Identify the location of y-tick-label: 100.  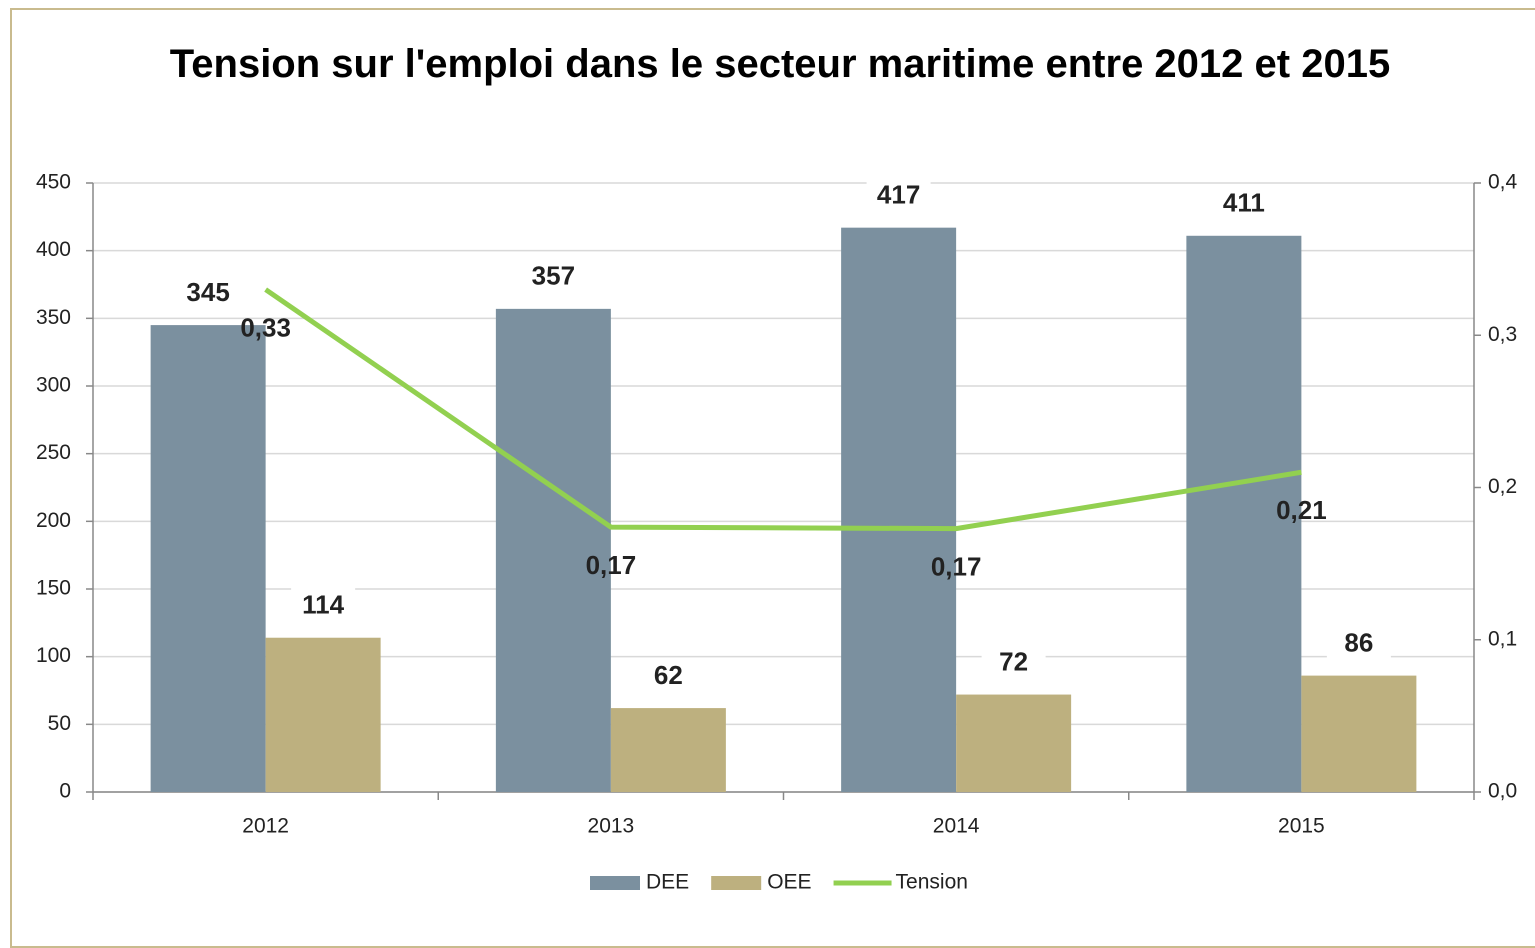
(53, 655).